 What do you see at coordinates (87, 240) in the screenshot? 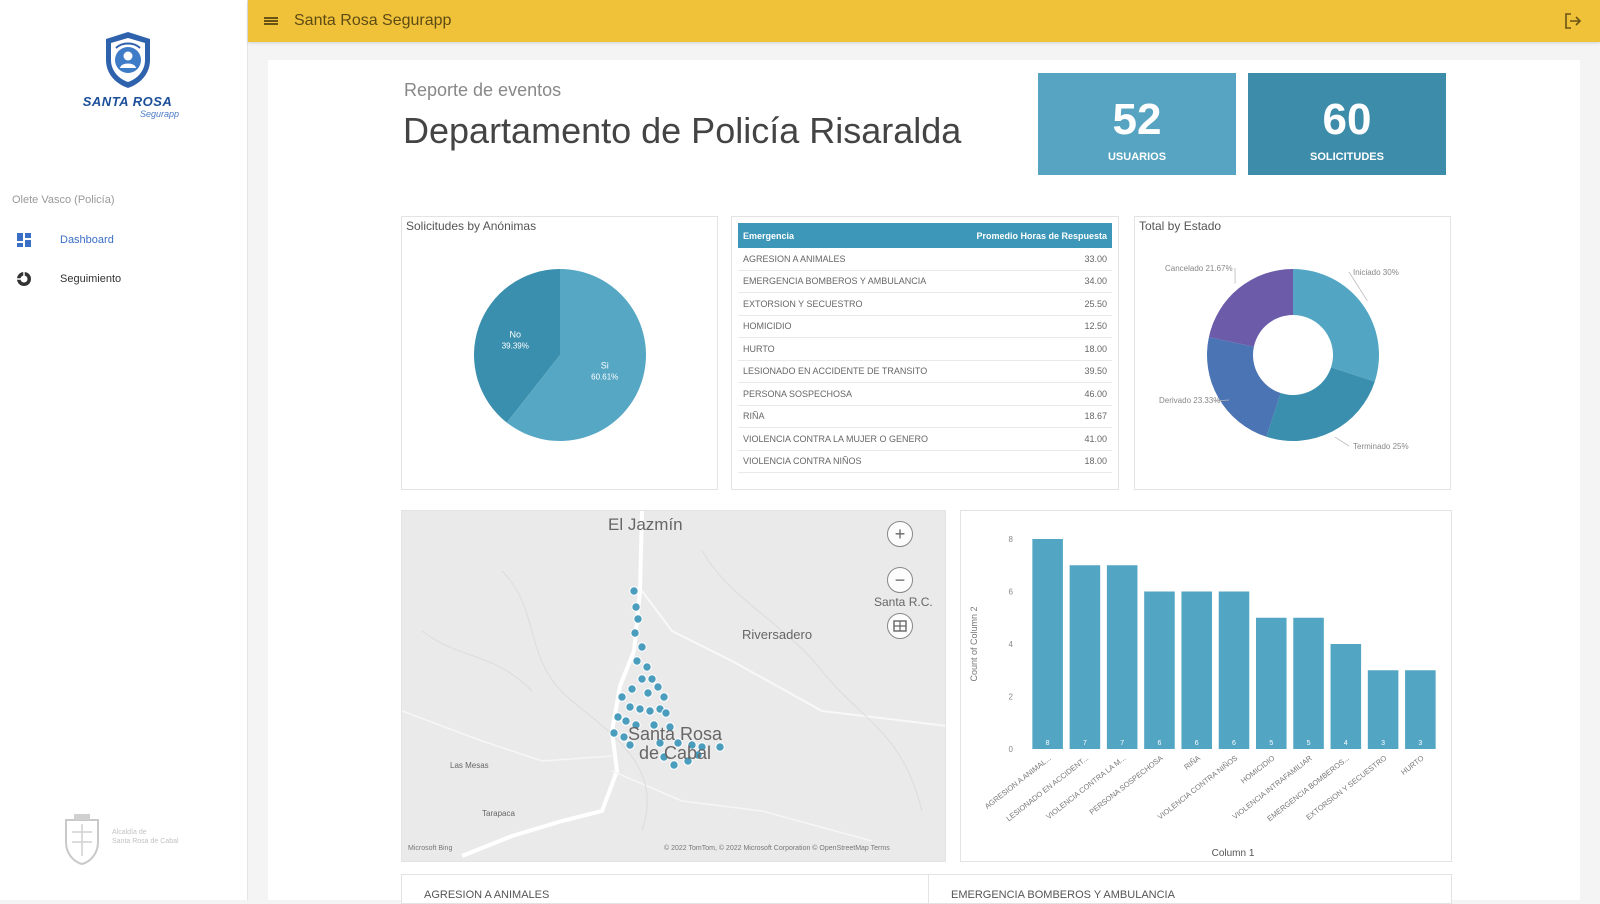
I see `sidebar-item-label: Dashboard` at bounding box center [87, 240].